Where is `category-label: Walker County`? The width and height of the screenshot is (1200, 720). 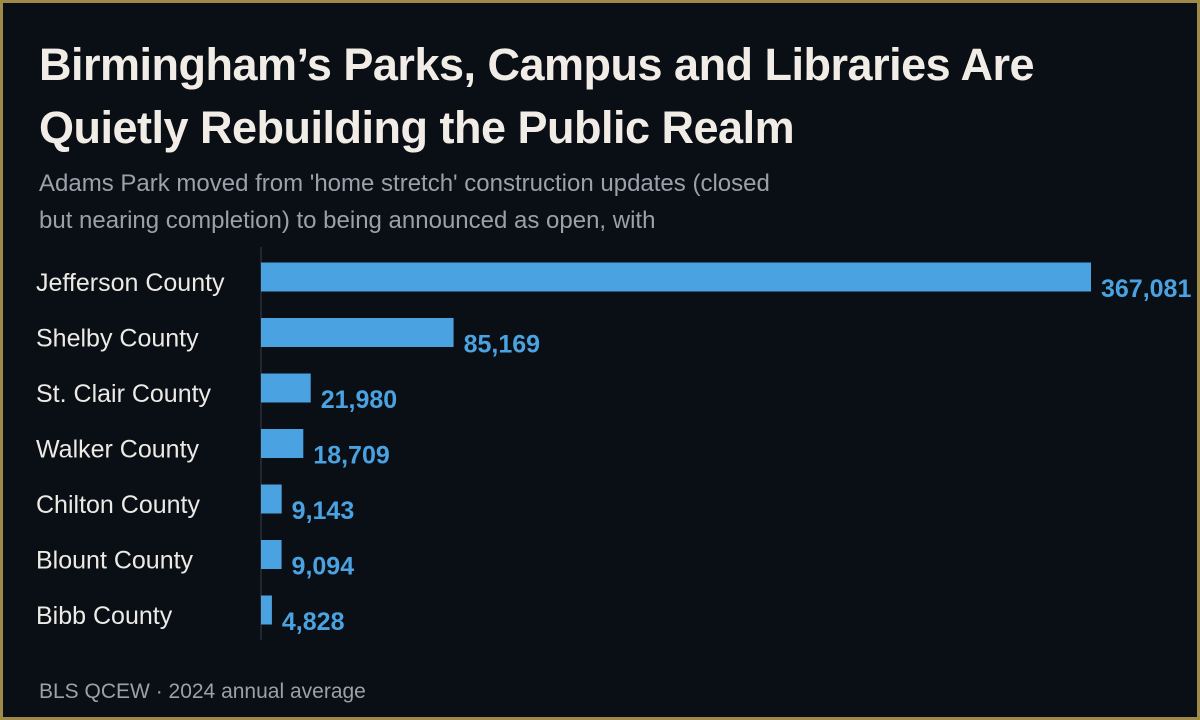 category-label: Walker County is located at coordinates (118, 450).